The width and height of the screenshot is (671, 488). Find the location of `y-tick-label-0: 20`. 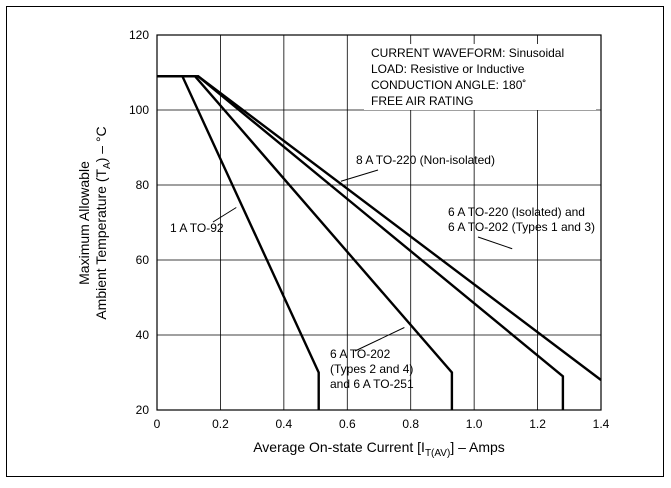

y-tick-label-0: 20 is located at coordinates (143, 410).